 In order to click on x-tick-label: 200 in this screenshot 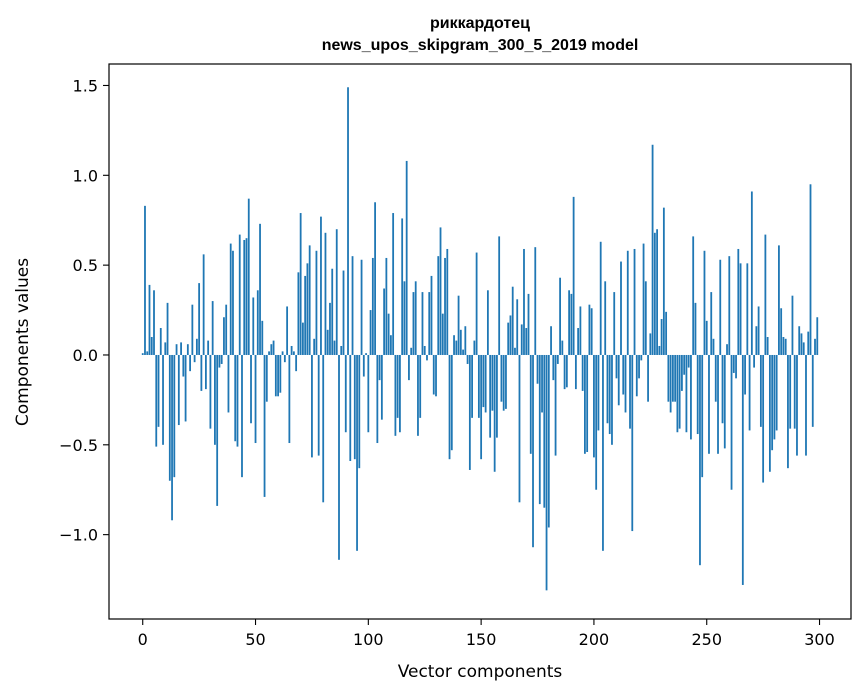, I will do `click(594, 639)`.